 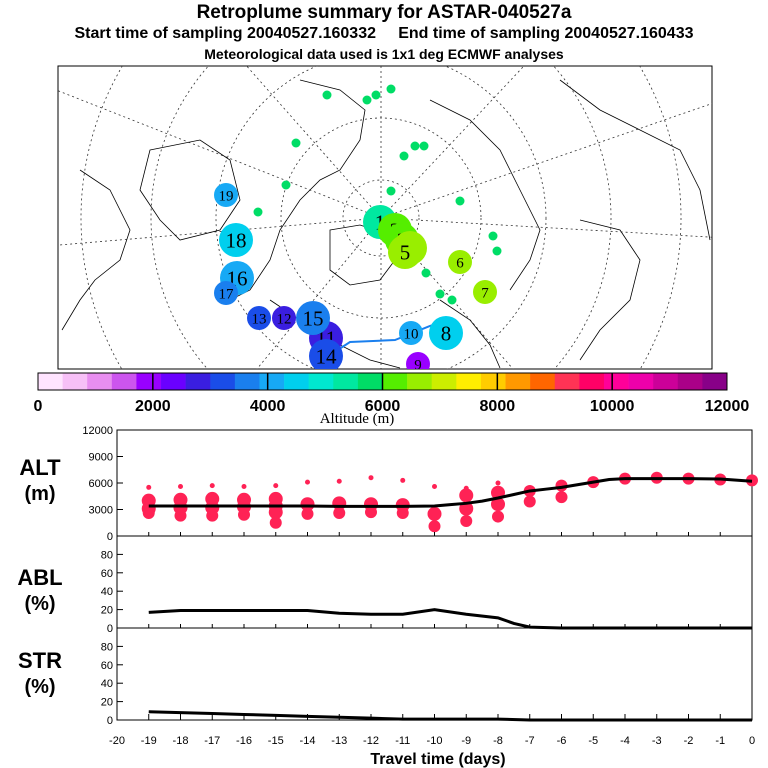 What do you see at coordinates (313, 319) in the screenshot?
I see `trajectory-marker-label: 15` at bounding box center [313, 319].